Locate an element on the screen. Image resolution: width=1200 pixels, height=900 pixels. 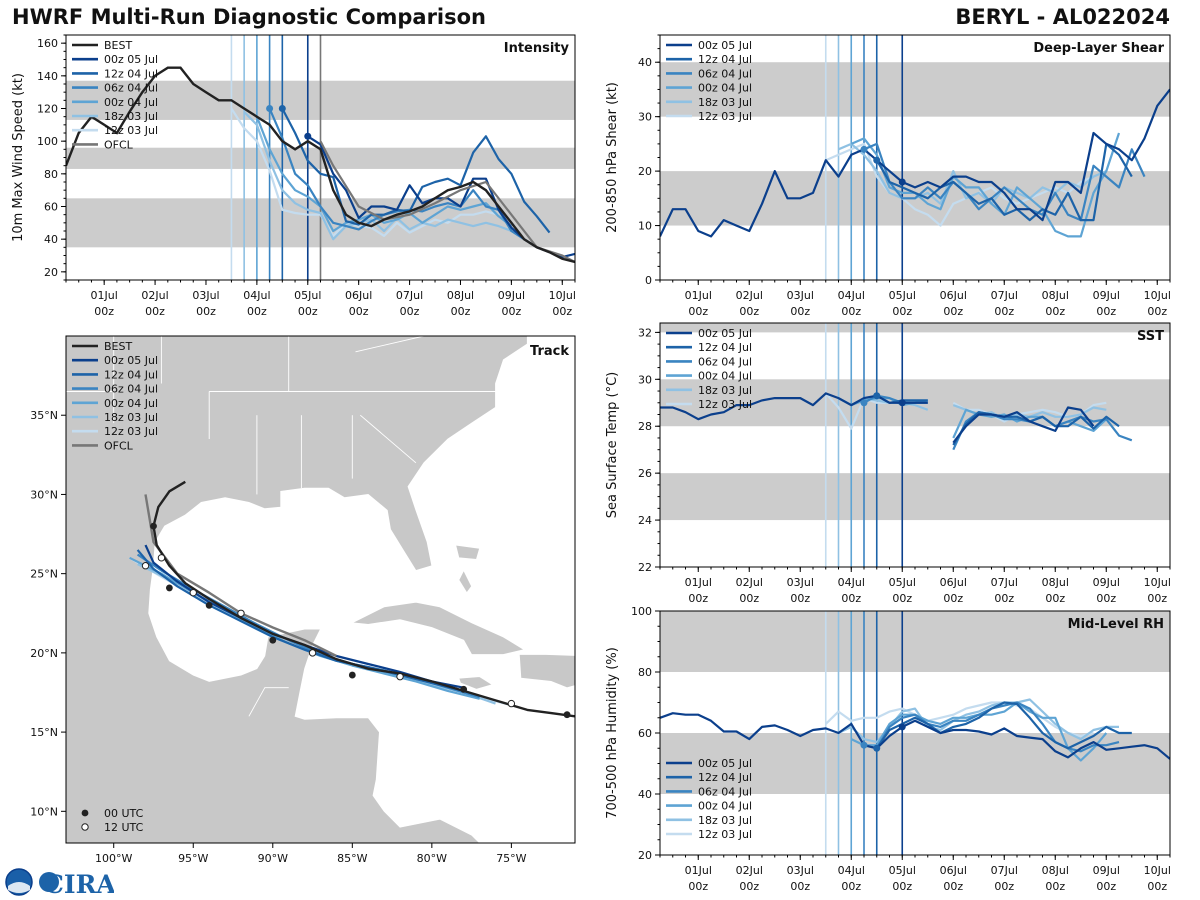
panel-title: Intensity is located at coordinates (537, 48).